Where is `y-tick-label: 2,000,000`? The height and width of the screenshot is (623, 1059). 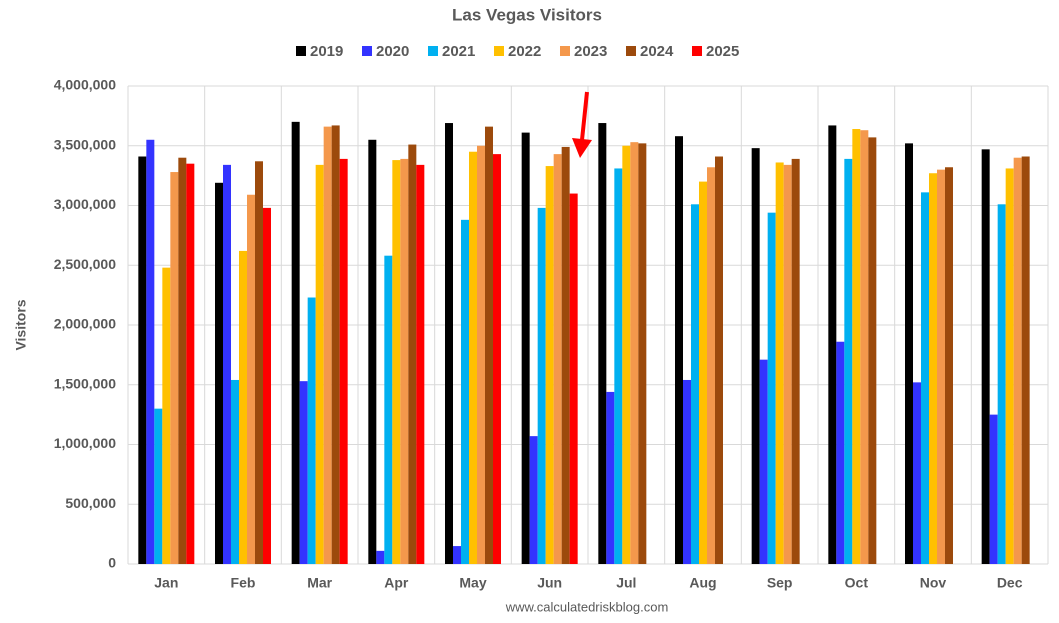
y-tick-label: 2,000,000 is located at coordinates (85, 324).